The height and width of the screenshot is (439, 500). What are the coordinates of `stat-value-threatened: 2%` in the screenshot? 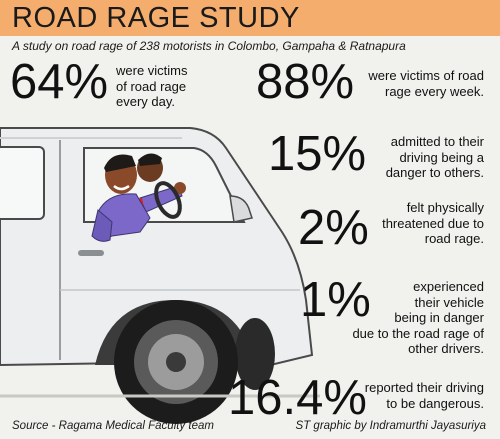 It's located at (333, 228).